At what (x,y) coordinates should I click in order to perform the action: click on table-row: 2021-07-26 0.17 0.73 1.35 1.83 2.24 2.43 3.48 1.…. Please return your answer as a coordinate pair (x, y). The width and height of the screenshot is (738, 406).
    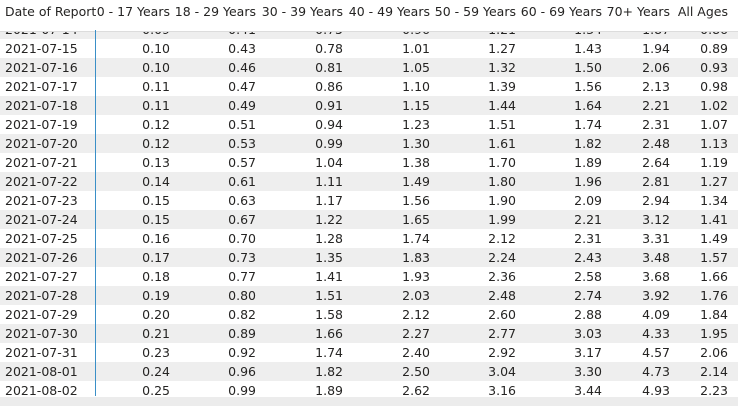
    Looking at the image, I should click on (369, 257).